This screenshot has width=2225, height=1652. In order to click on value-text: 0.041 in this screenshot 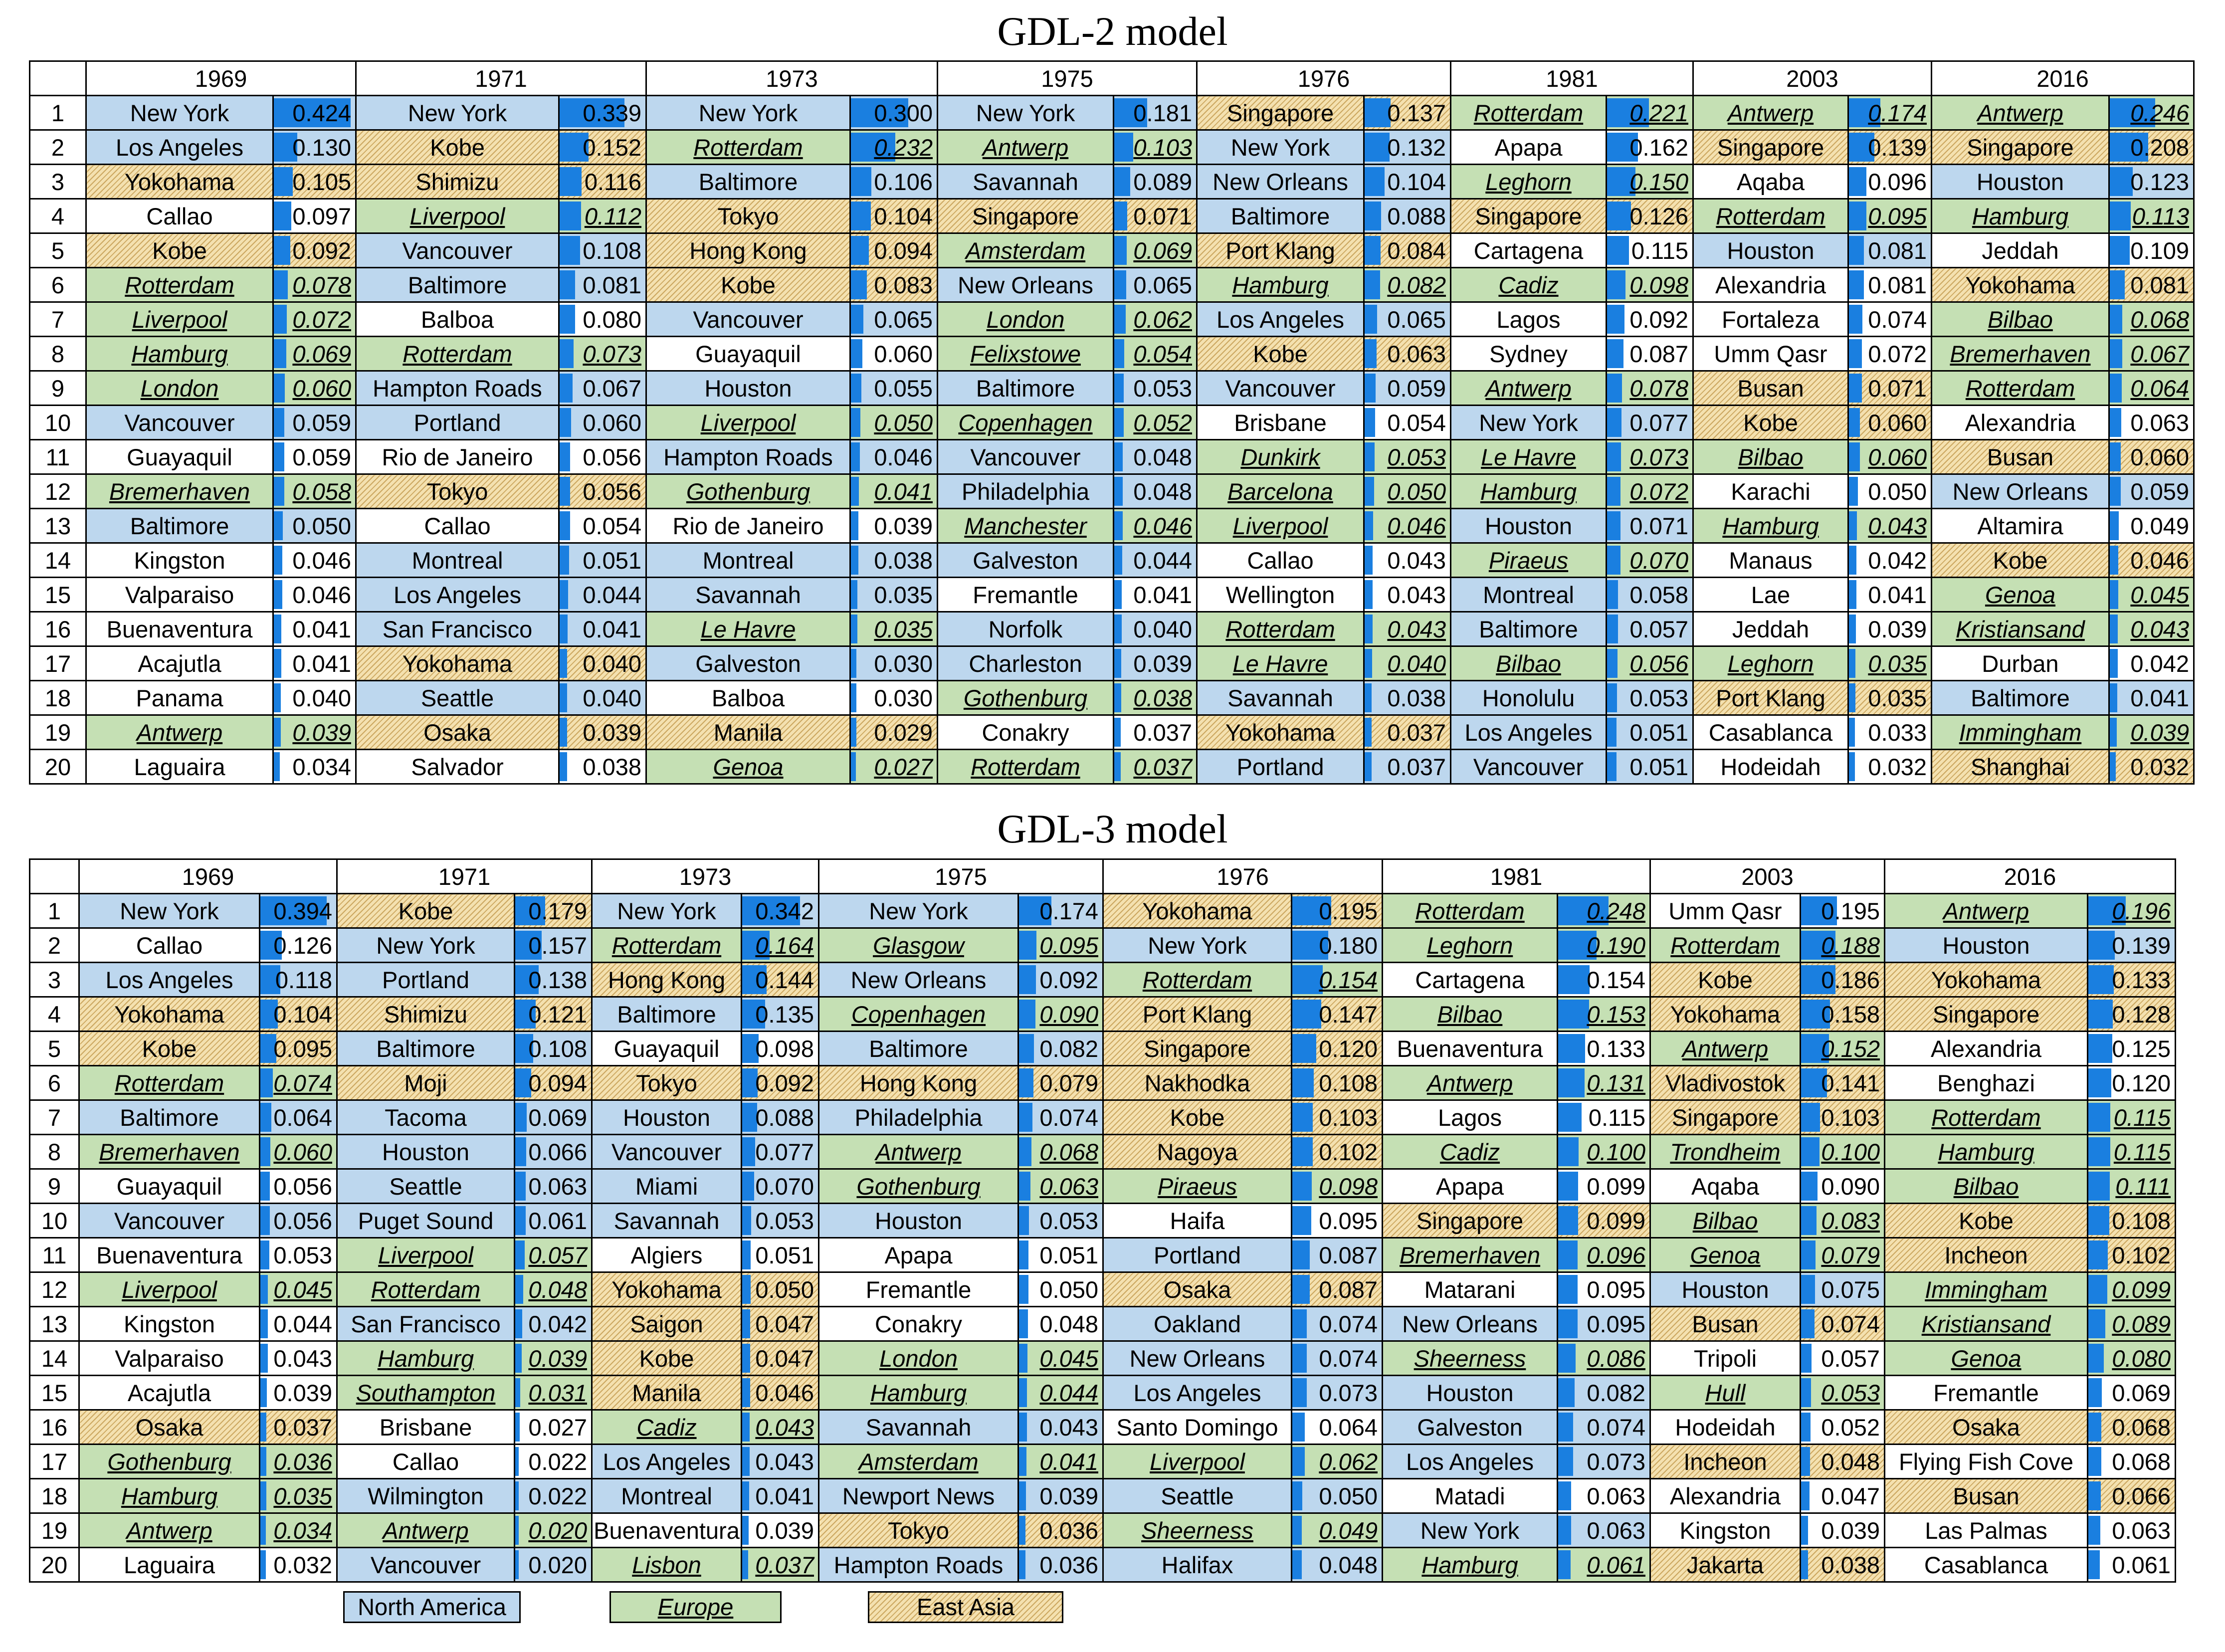, I will do `click(612, 629)`.